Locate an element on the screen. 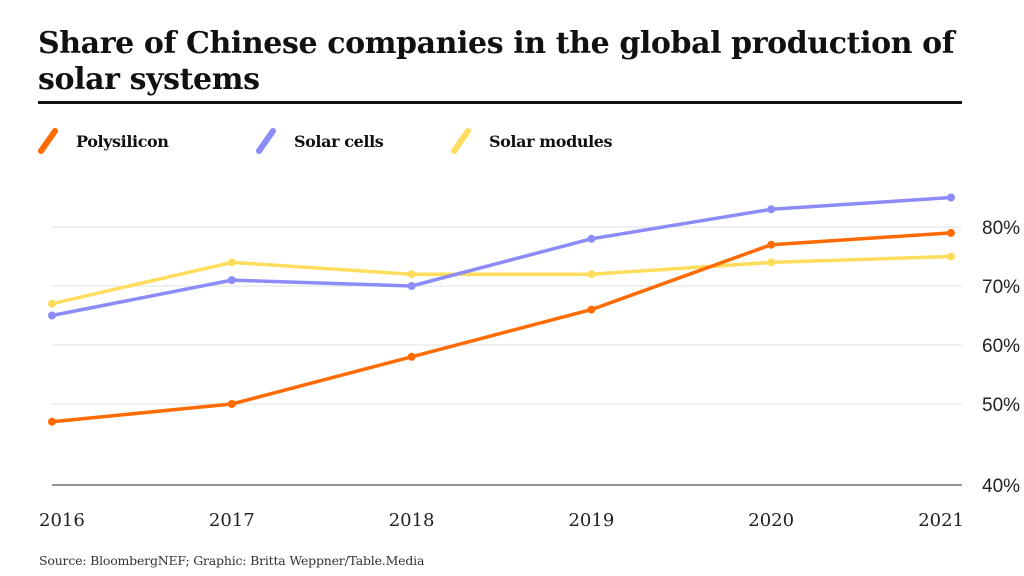  x-tick-label: 2019 is located at coordinates (591, 520).